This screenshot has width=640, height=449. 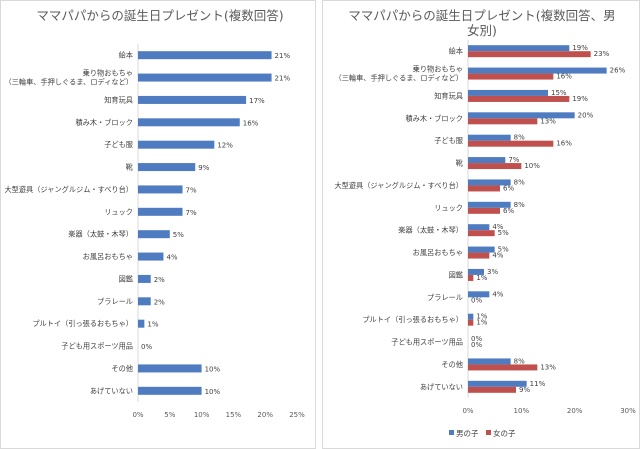 What do you see at coordinates (169, 415) in the screenshot?
I see `x-tick-label: 5%` at bounding box center [169, 415].